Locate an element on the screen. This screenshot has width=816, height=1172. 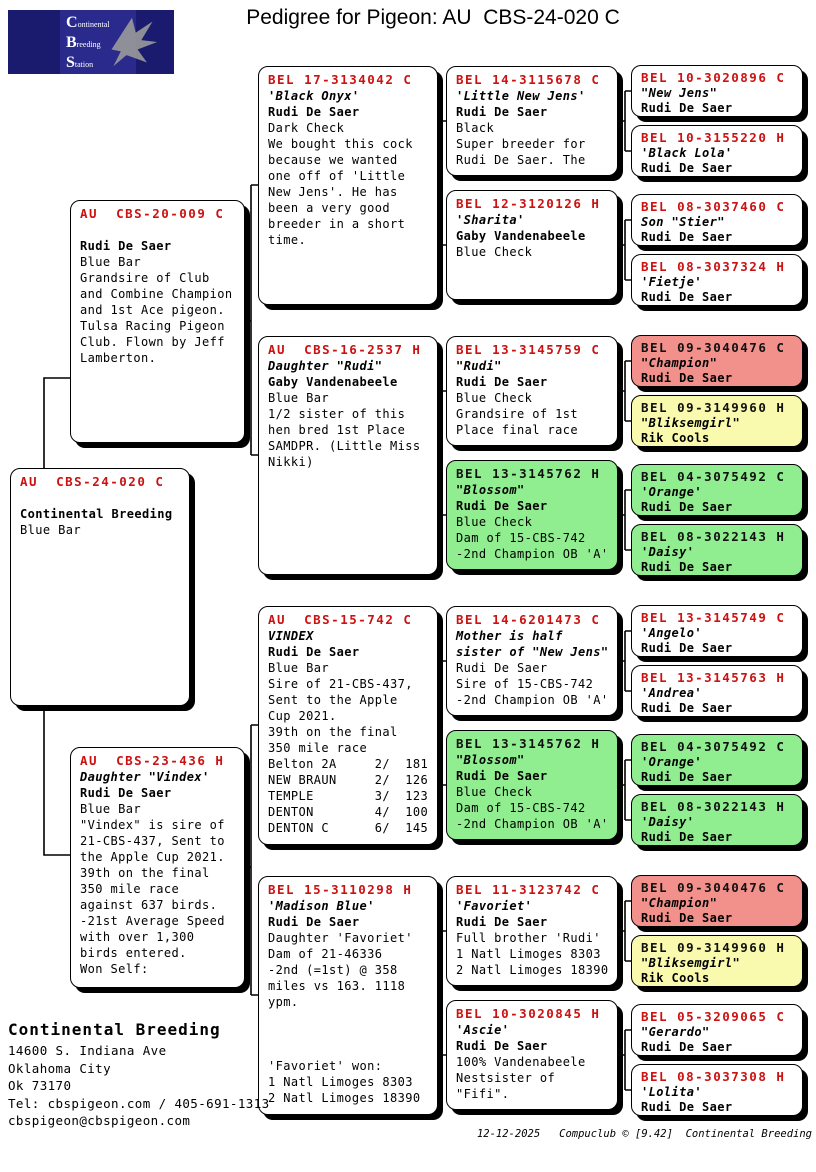
box-line: 'Ascie' is located at coordinates (483, 1030).